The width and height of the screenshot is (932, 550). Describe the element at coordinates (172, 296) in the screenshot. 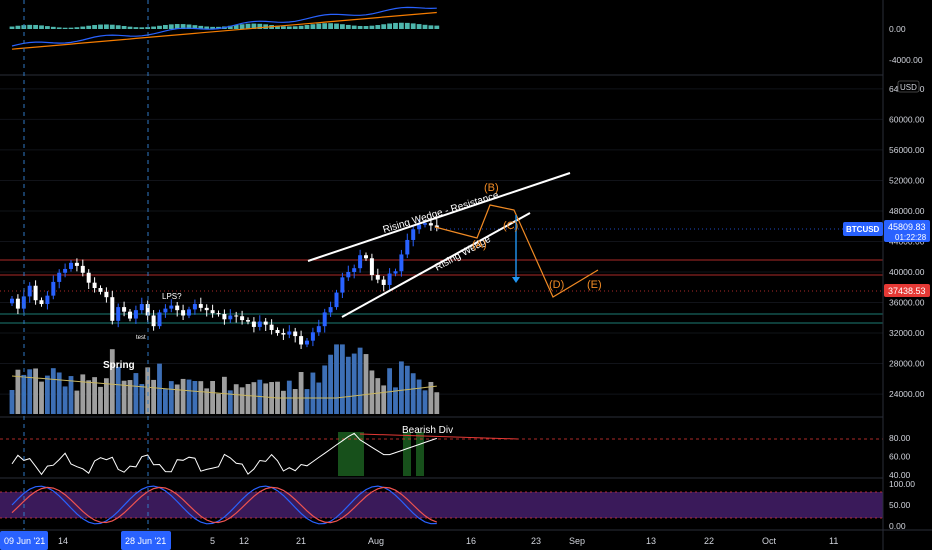

I see `lps-label: LPS?` at that location.